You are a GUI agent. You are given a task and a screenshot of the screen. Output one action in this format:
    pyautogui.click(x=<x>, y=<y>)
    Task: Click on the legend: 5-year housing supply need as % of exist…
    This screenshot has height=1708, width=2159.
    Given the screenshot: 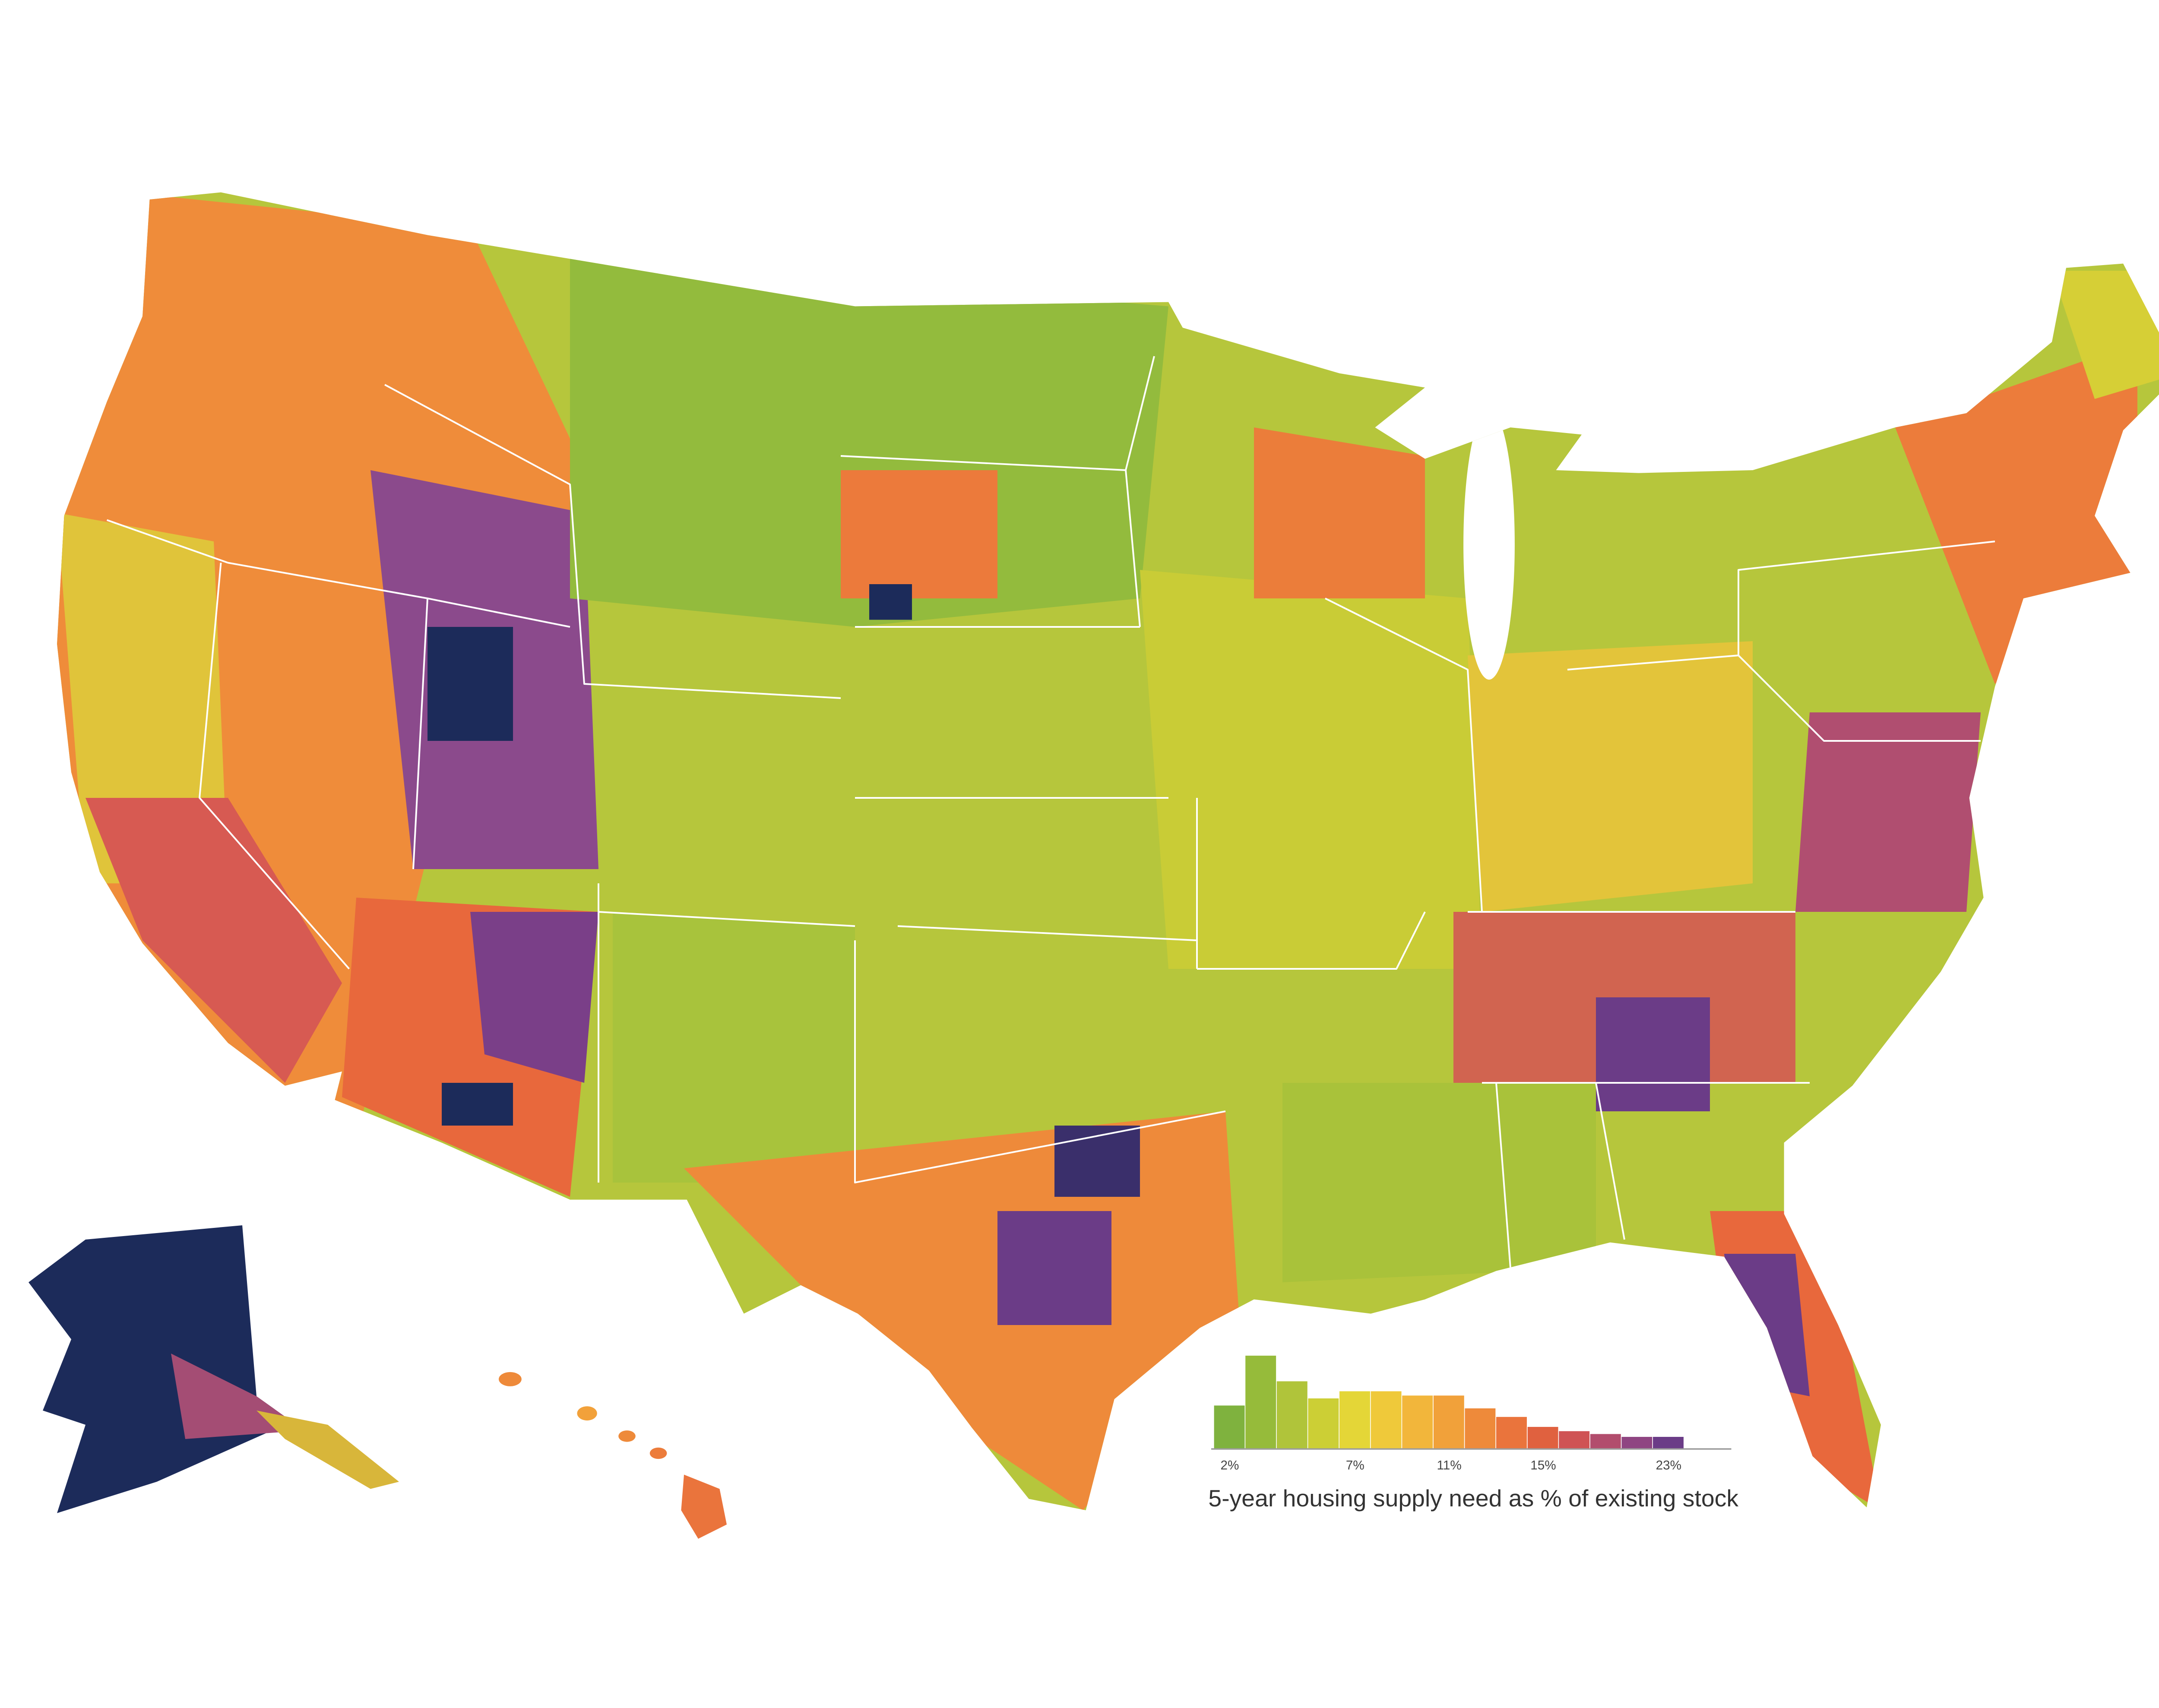 What is the action you would take?
    pyautogui.click(x=1473, y=1433)
    